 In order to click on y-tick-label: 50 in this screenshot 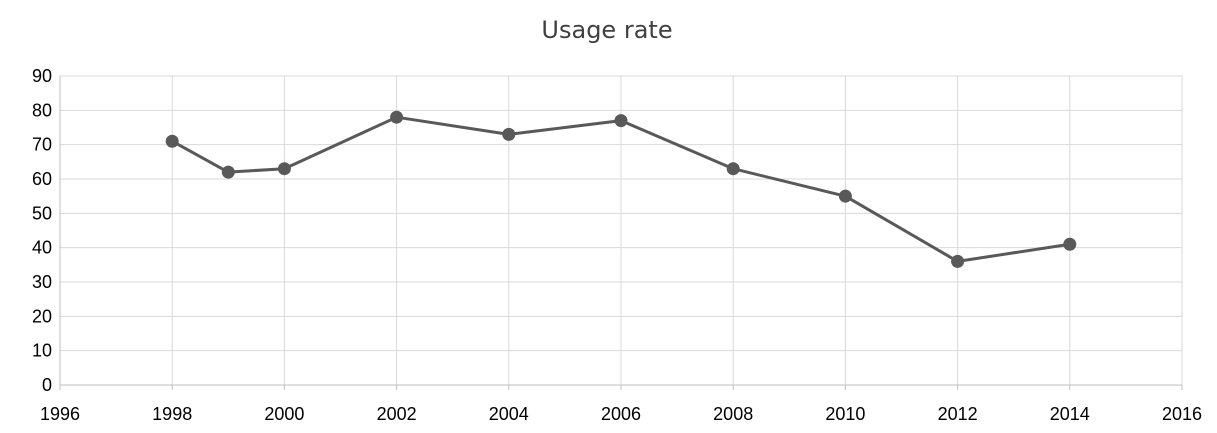, I will do `click(42, 213)`.